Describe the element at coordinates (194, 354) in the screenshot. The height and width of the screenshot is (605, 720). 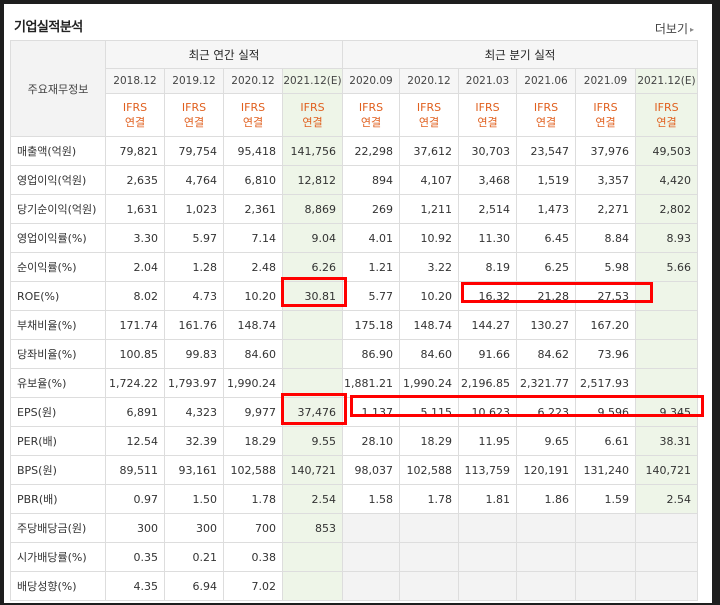
I see `table-cell: 99.83` at that location.